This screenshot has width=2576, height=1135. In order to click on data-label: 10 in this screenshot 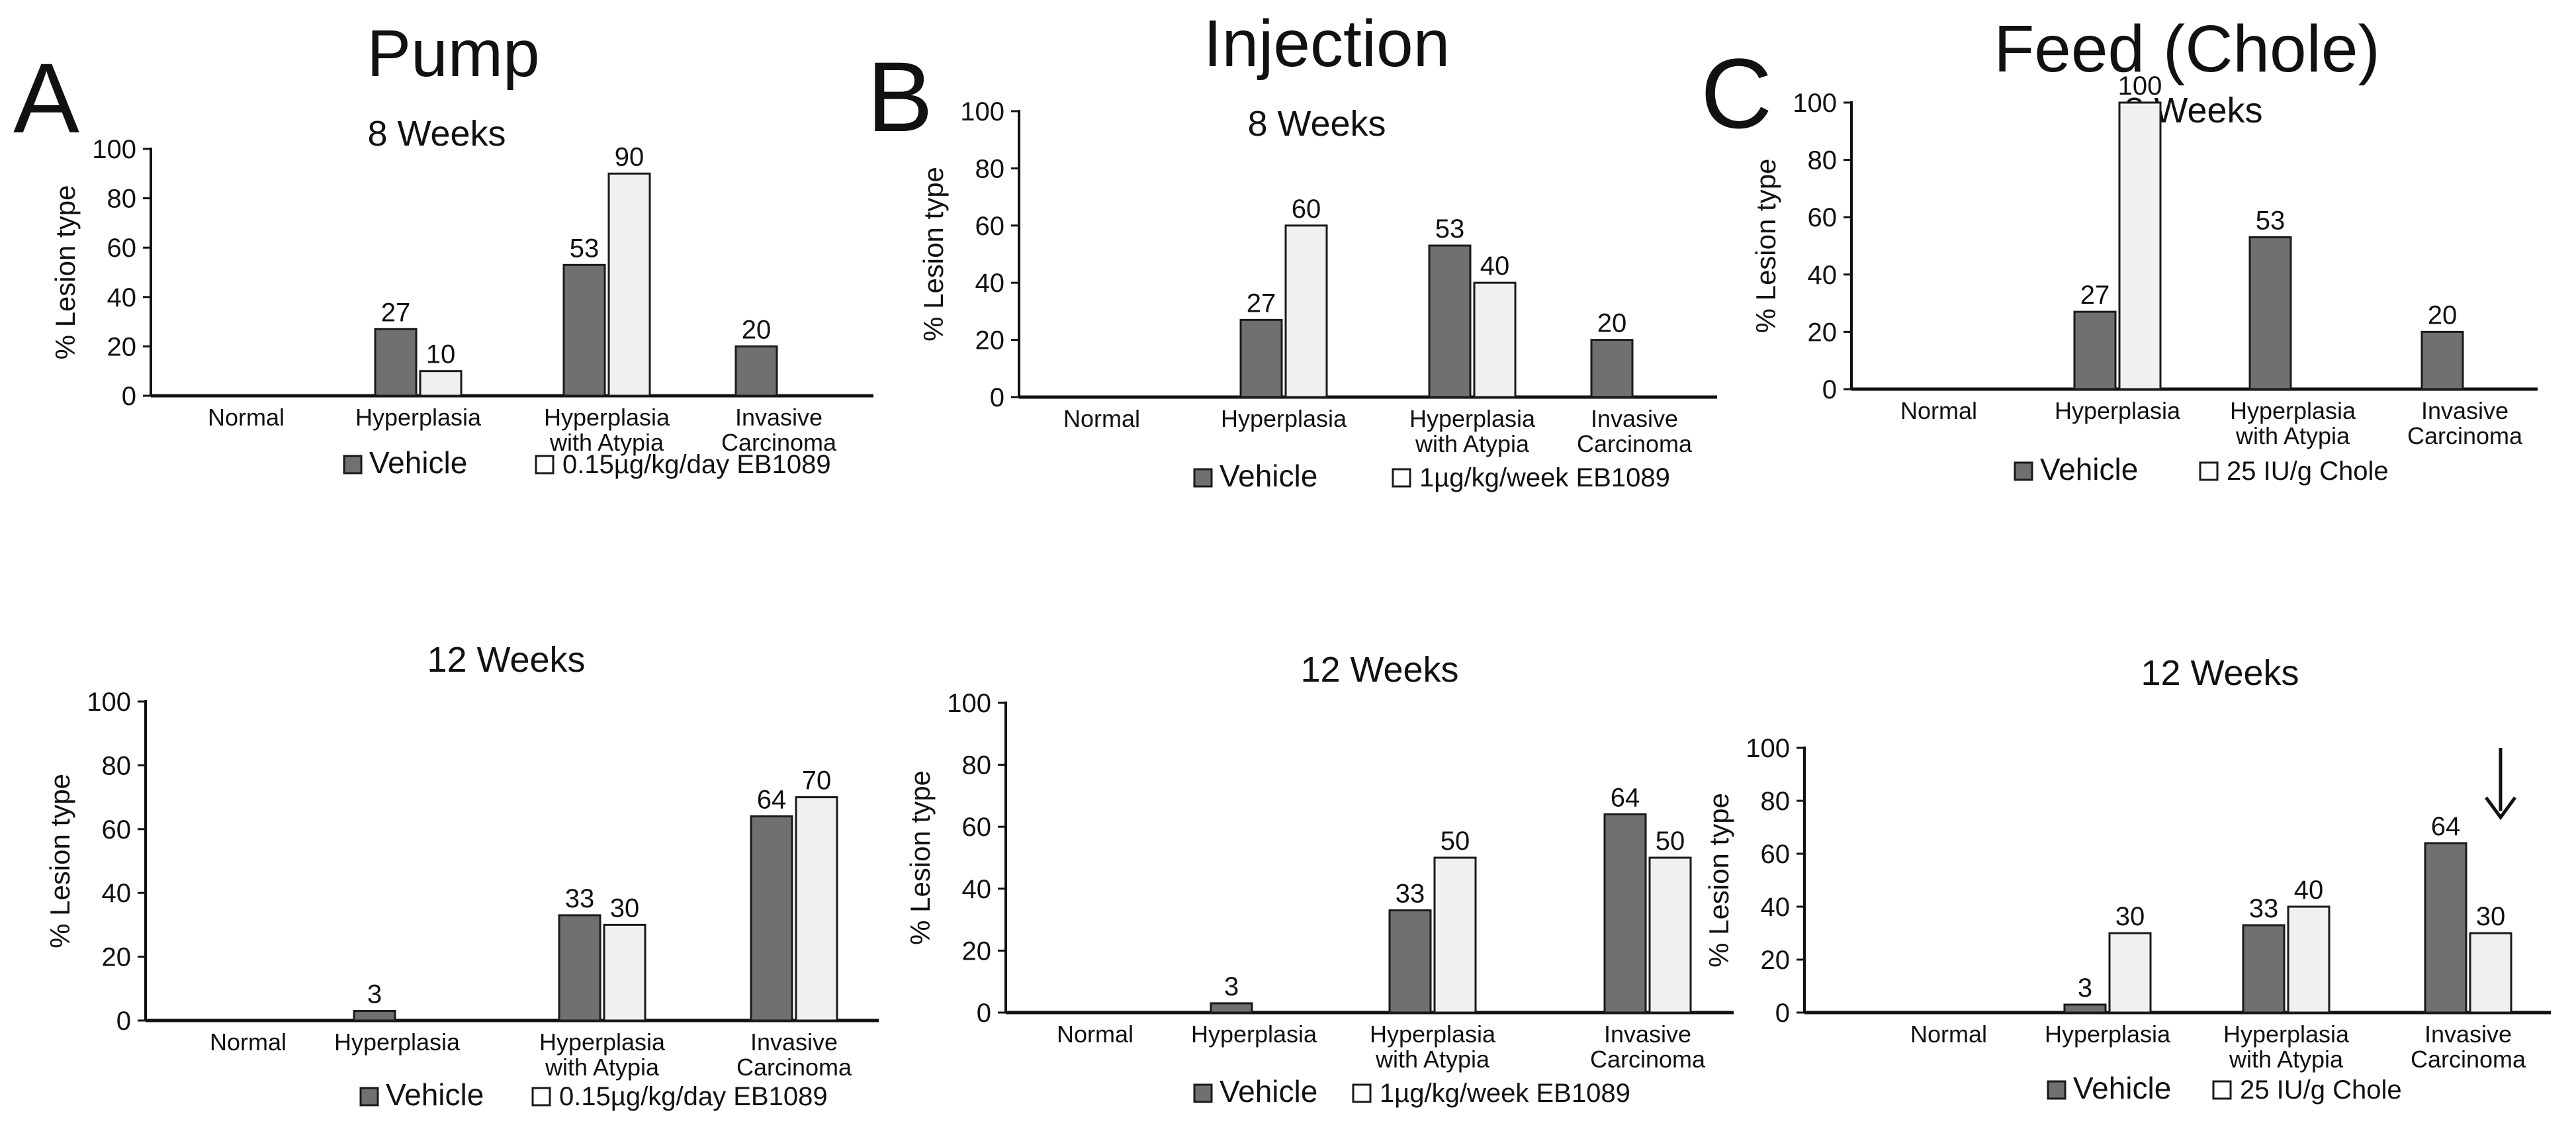, I will do `click(441, 355)`.